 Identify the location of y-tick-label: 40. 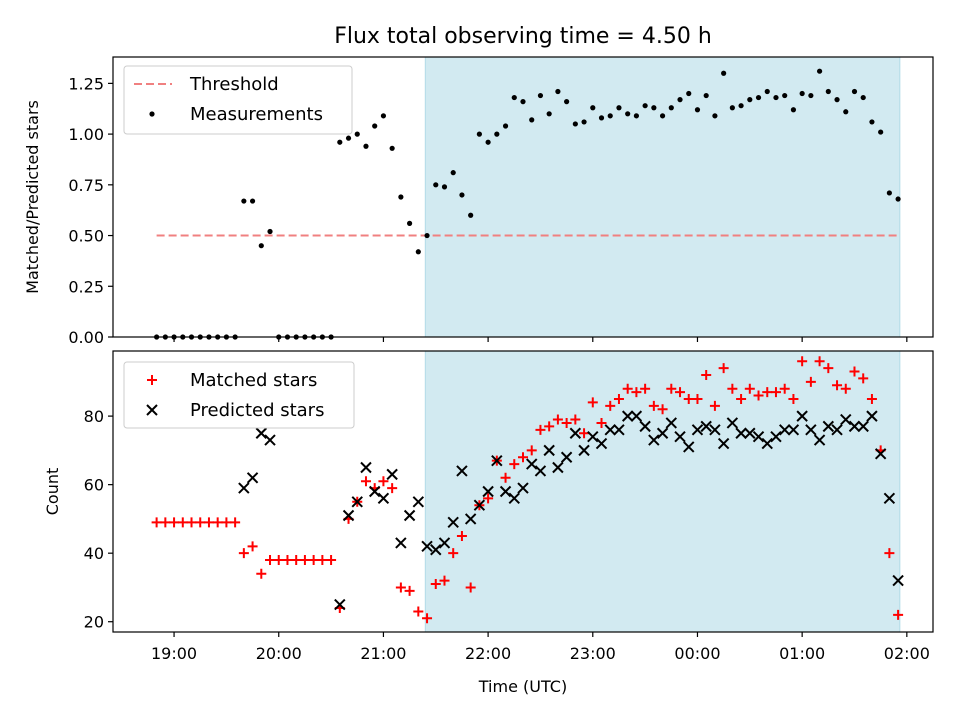
(94, 553).